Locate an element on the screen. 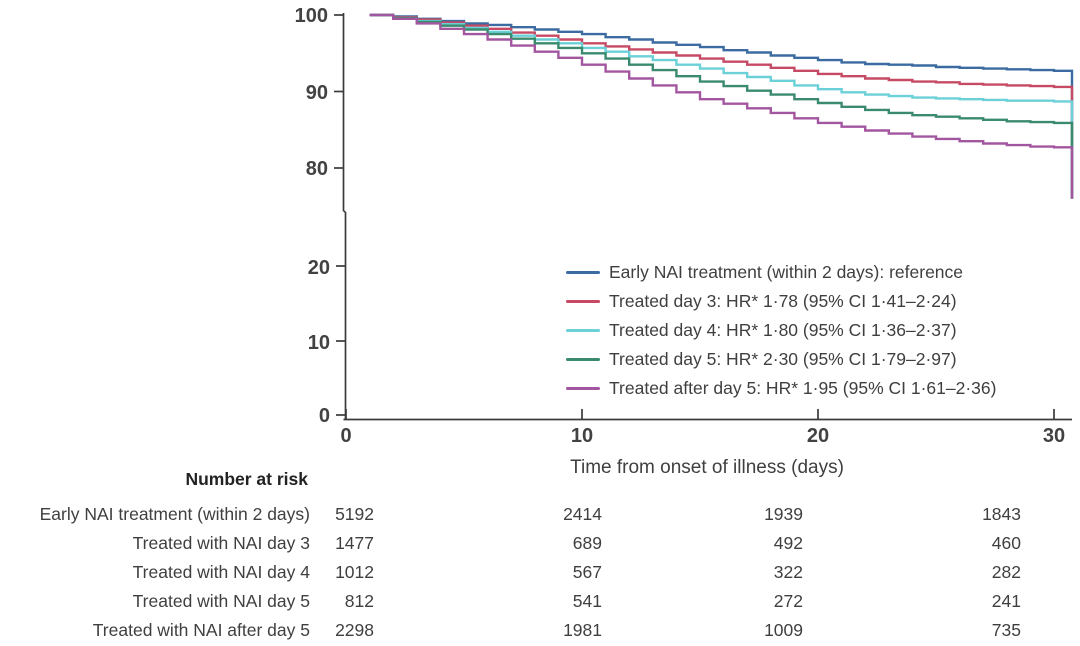 The height and width of the screenshot is (646, 1080). risk-row-label: Treated with NAI after day 5 is located at coordinates (201, 630).